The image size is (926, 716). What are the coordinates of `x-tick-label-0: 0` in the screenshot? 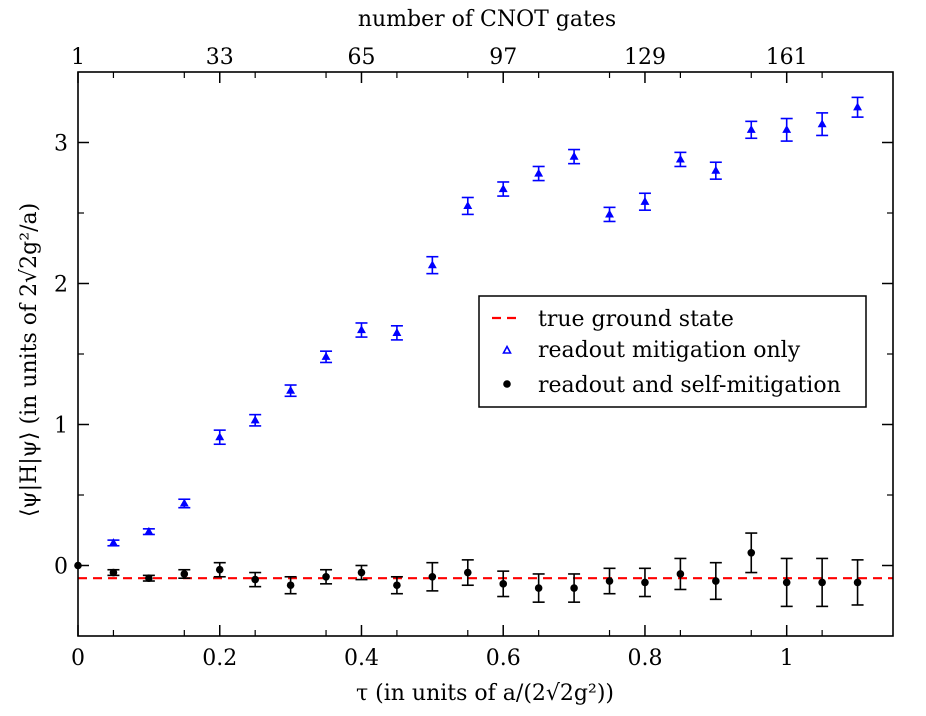 It's located at (78, 658).